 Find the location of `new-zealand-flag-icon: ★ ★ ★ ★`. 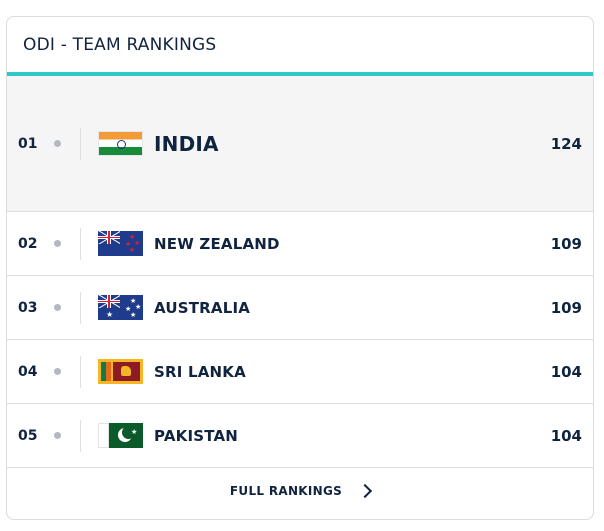

new-zealand-flag-icon: ★ ★ ★ ★ is located at coordinates (120, 243).